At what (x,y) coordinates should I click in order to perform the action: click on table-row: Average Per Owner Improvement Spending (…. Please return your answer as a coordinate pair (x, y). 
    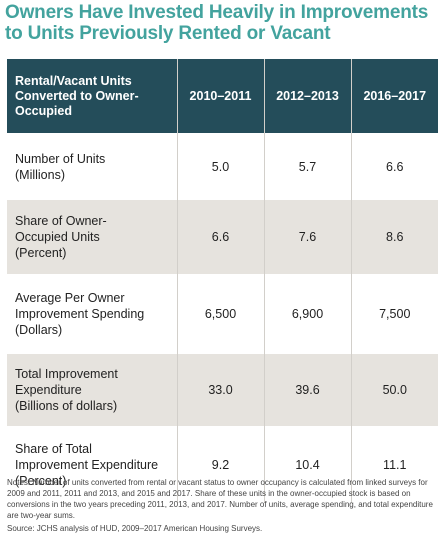
    Looking at the image, I should click on (222, 314).